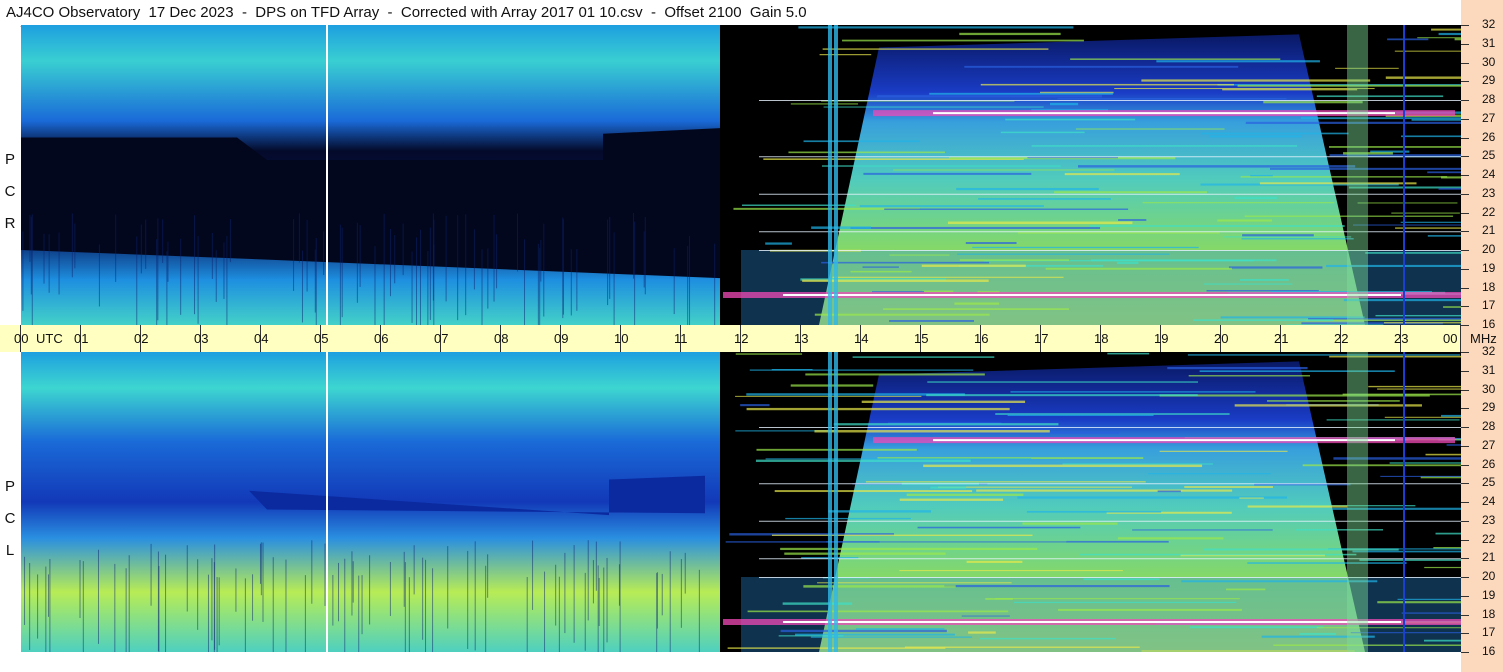 The width and height of the screenshot is (1503, 672). What do you see at coordinates (1489, 62) in the screenshot?
I see `y-tick-label: 30` at bounding box center [1489, 62].